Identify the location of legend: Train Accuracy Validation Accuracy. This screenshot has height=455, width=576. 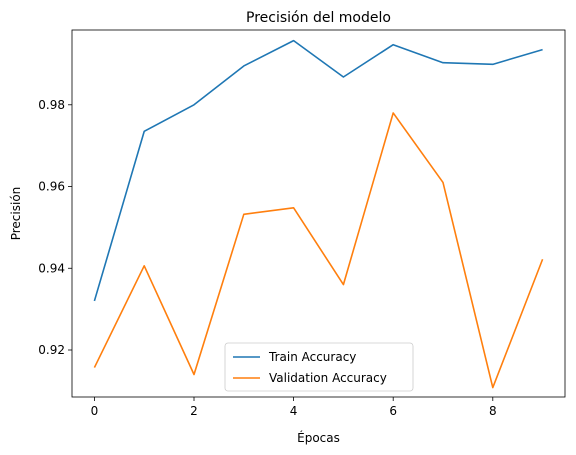
(319, 367).